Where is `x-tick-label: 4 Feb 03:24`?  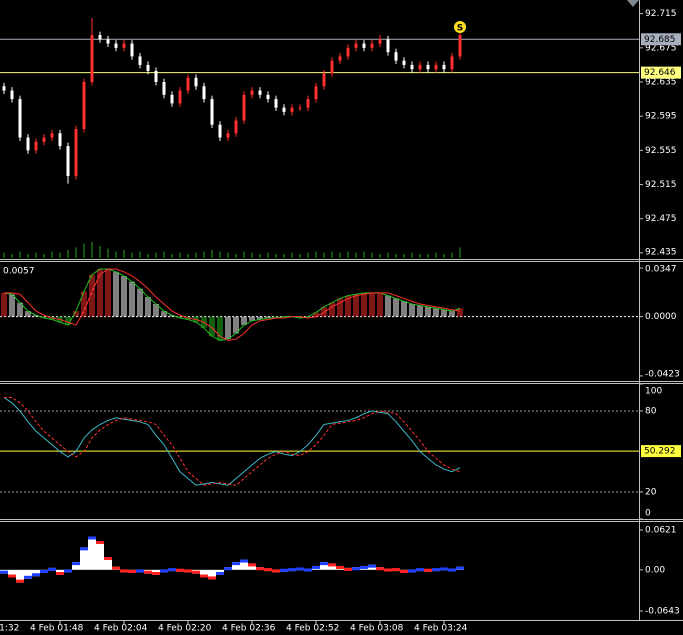 x-tick-label: 4 Feb 03:24 is located at coordinates (441, 629).